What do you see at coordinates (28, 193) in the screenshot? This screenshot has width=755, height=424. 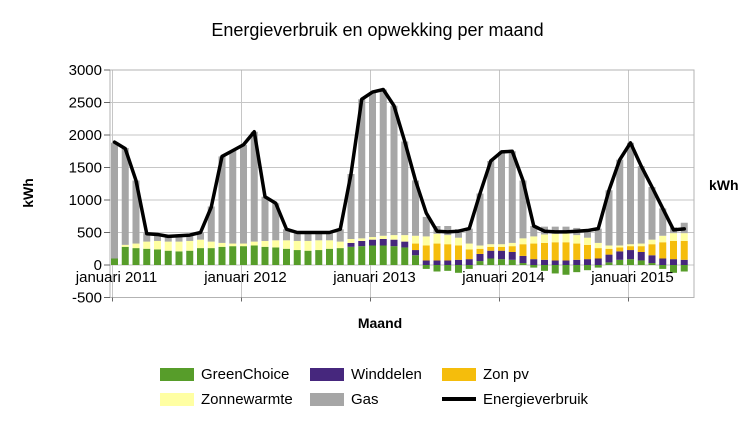 I see `y-axis-label-left: kWh` at bounding box center [28, 193].